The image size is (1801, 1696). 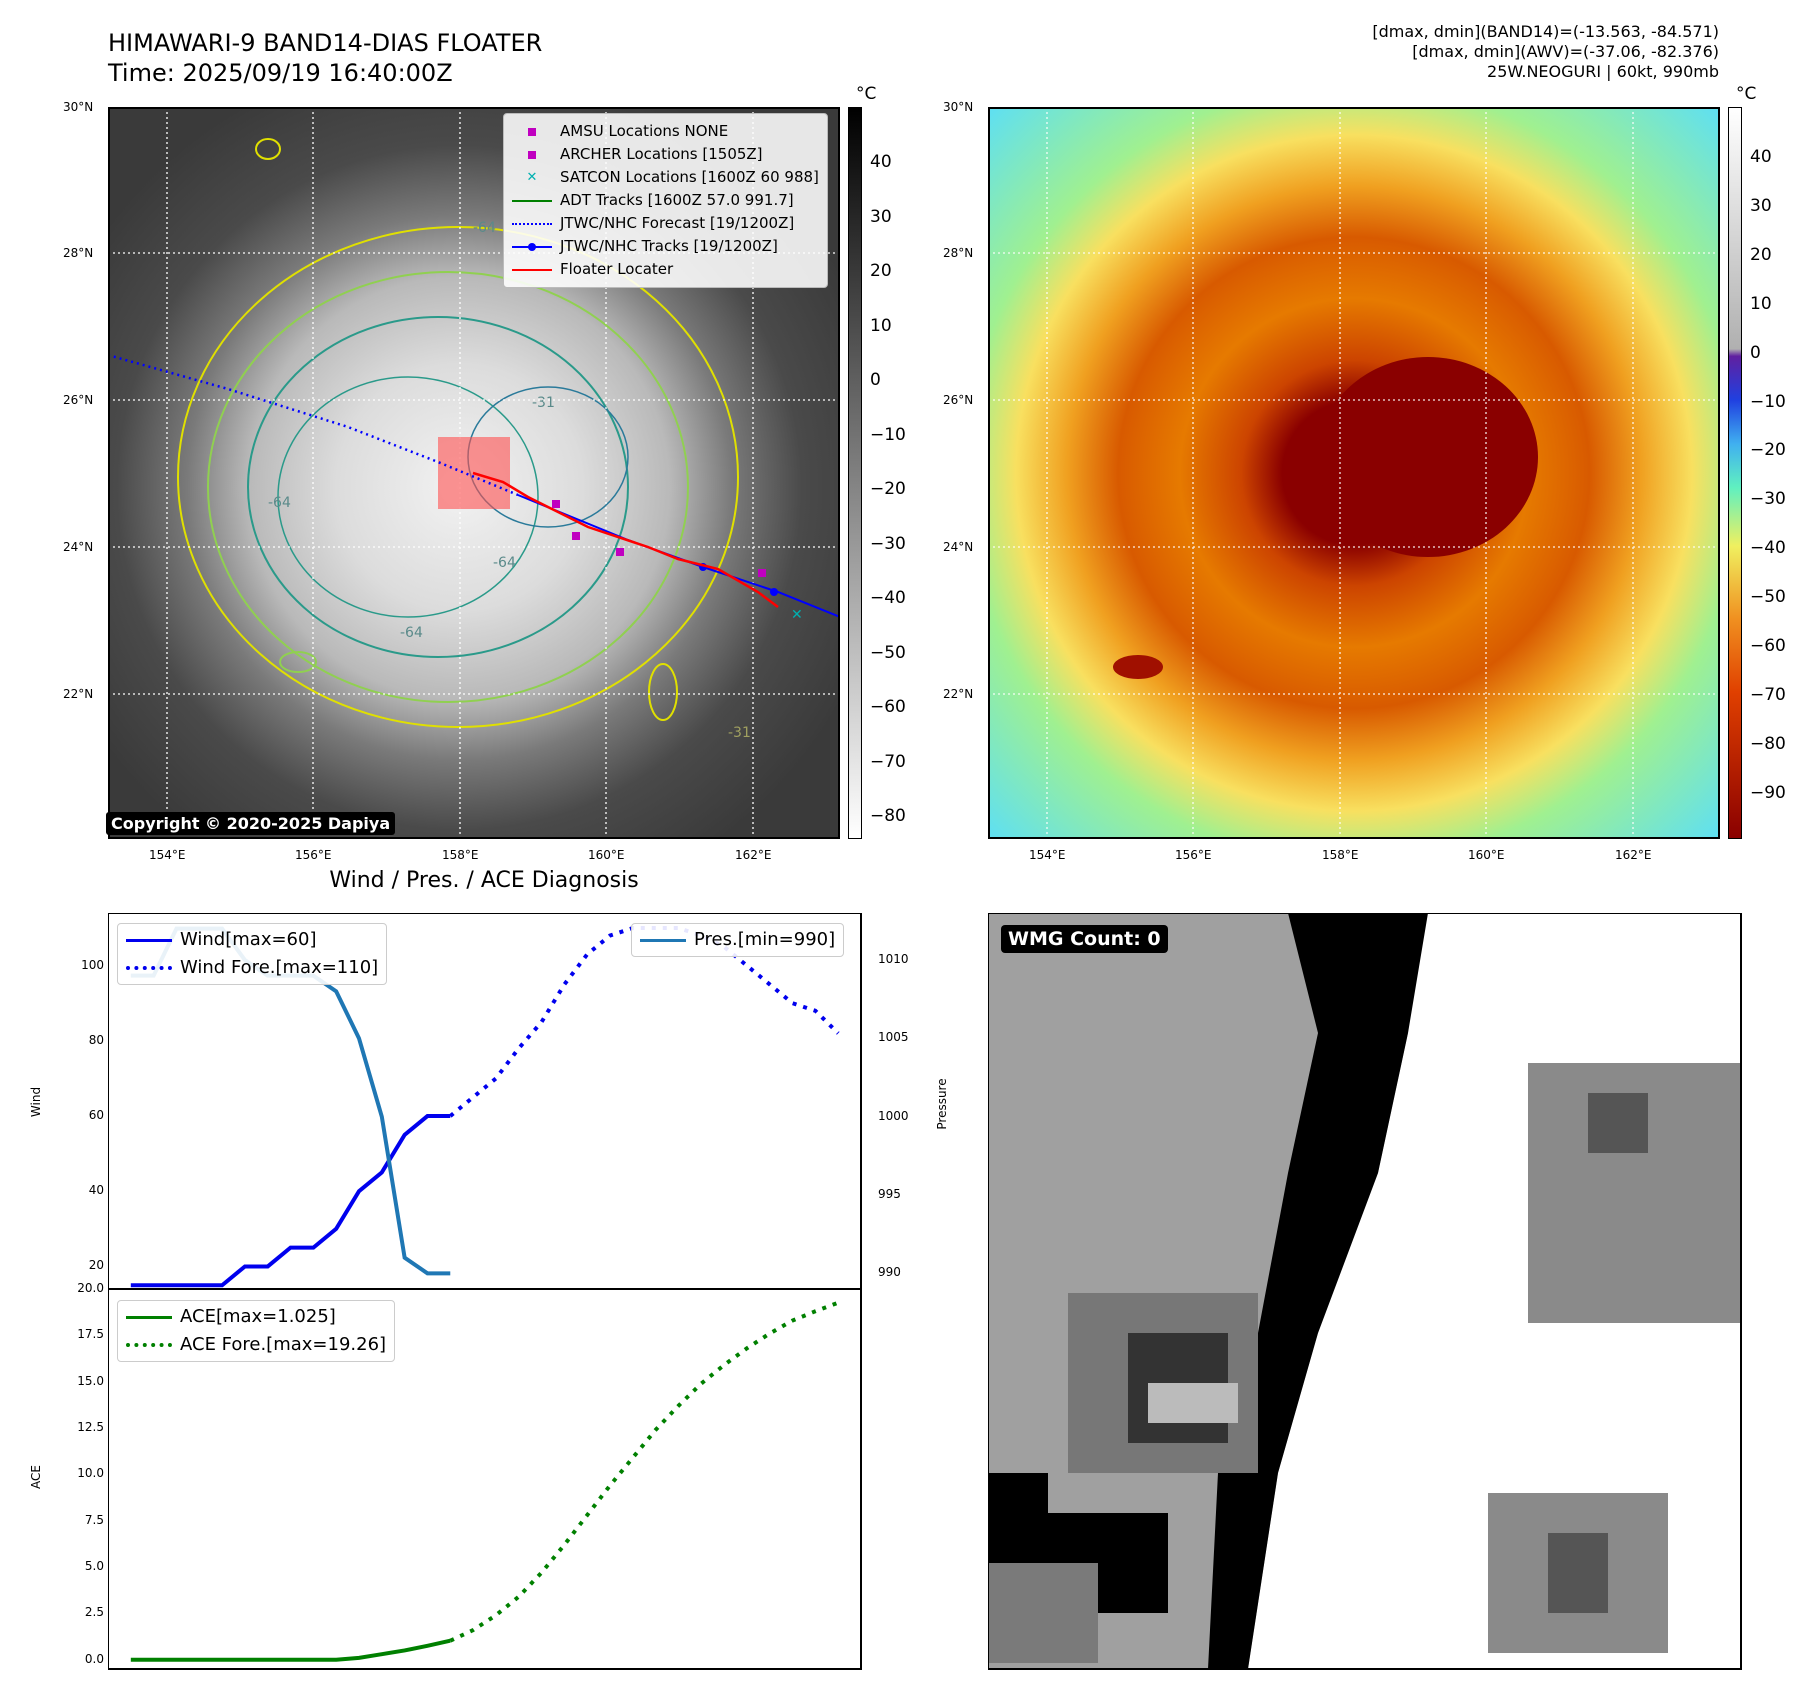 I want to click on axis-tick-label: 1000, so click(x=893, y=1115).